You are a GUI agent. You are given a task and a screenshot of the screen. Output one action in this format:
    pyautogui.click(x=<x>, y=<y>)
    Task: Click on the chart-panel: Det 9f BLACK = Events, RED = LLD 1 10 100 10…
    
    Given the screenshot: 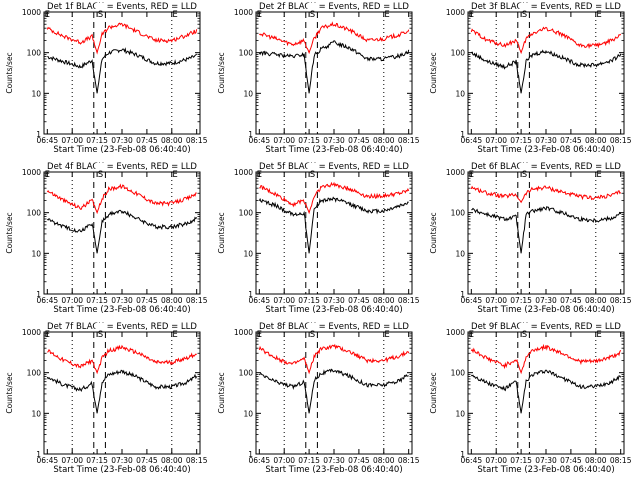 What is the action you would take?
    pyautogui.click(x=530, y=398)
    